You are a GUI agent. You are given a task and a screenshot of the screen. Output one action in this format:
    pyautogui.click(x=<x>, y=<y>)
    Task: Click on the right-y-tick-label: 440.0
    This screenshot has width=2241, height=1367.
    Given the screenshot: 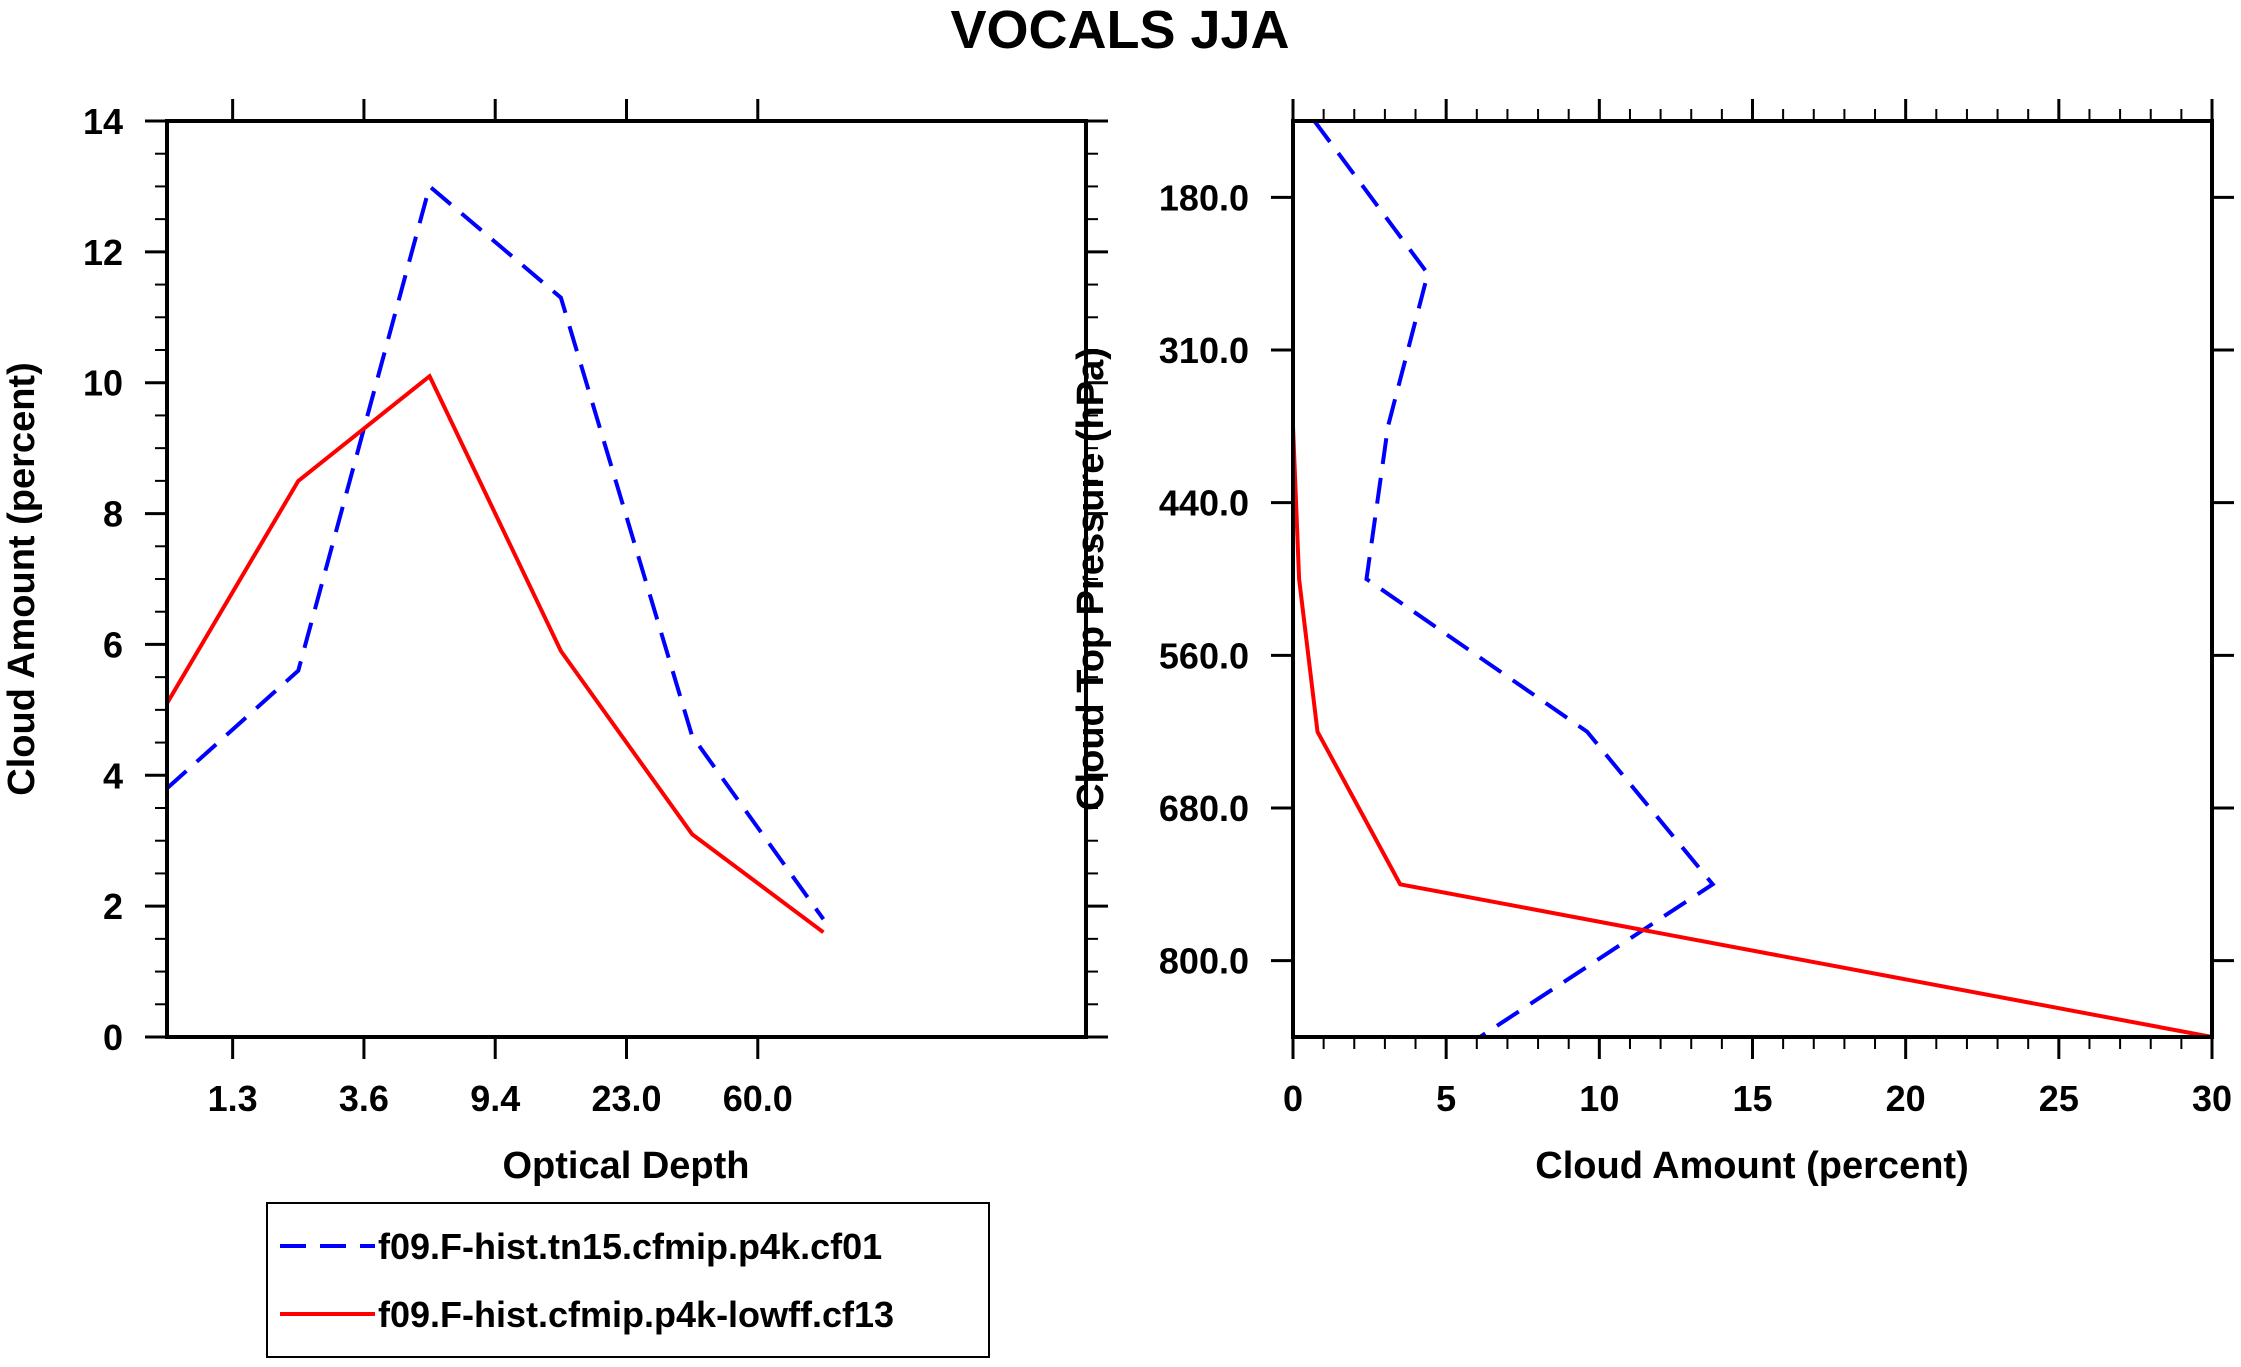 What is the action you would take?
    pyautogui.click(x=1204, y=503)
    